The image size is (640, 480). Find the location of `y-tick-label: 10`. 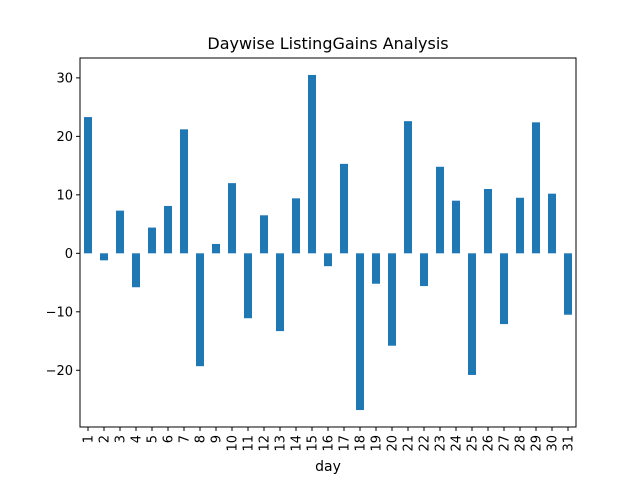

y-tick-label: 10 is located at coordinates (64, 195).